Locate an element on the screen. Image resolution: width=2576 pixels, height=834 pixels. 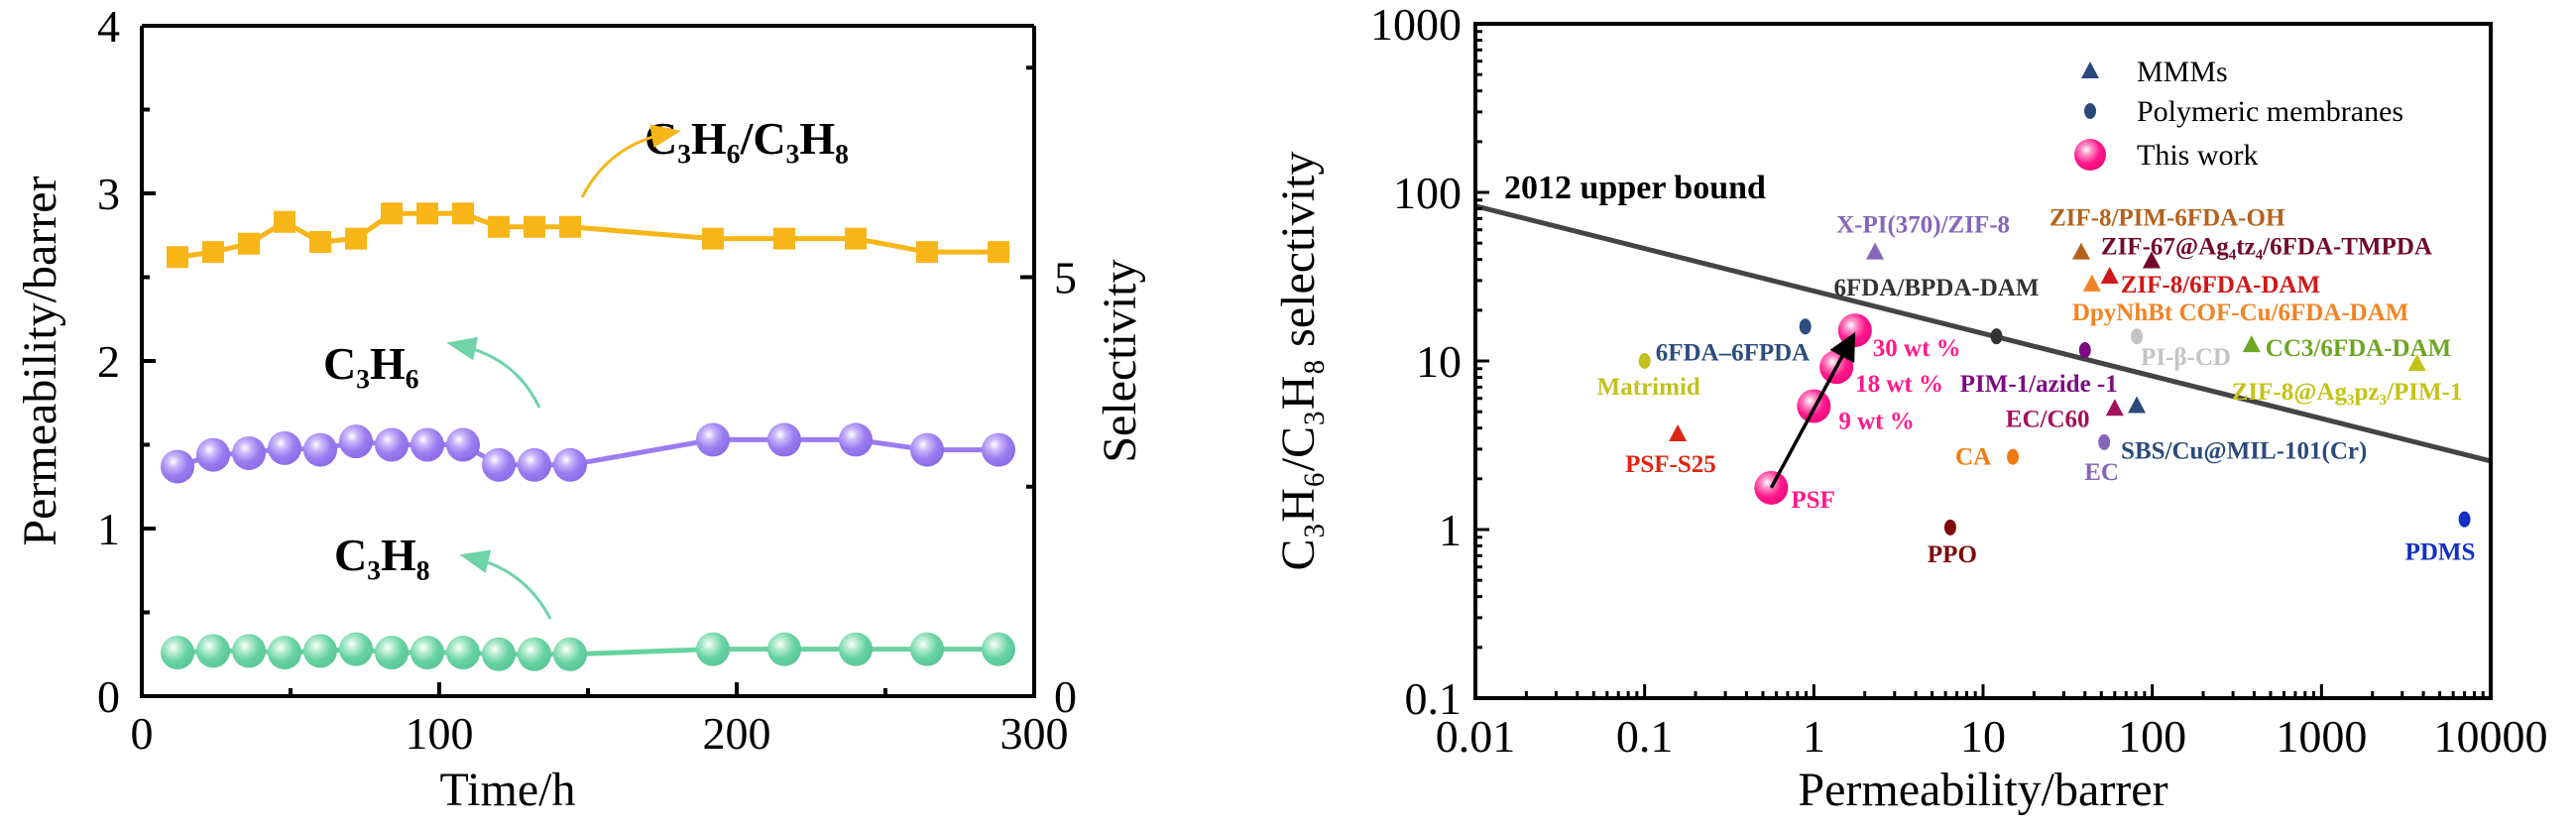
legend-circle-icon is located at coordinates (2090, 111).